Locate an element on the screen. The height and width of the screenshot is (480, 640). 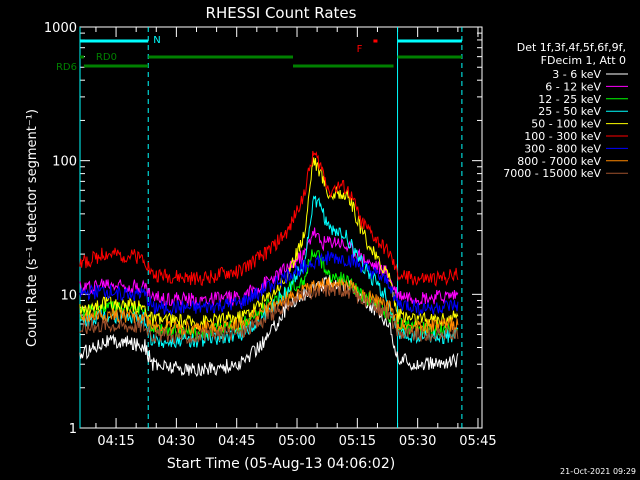
chart-title: RHESSI Count Rates is located at coordinates (281, 13).